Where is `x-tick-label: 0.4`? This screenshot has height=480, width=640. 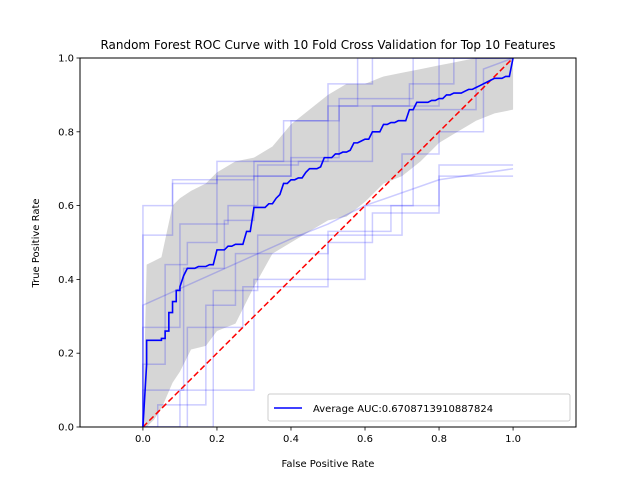
x-tick-label: 0.4 is located at coordinates (291, 439).